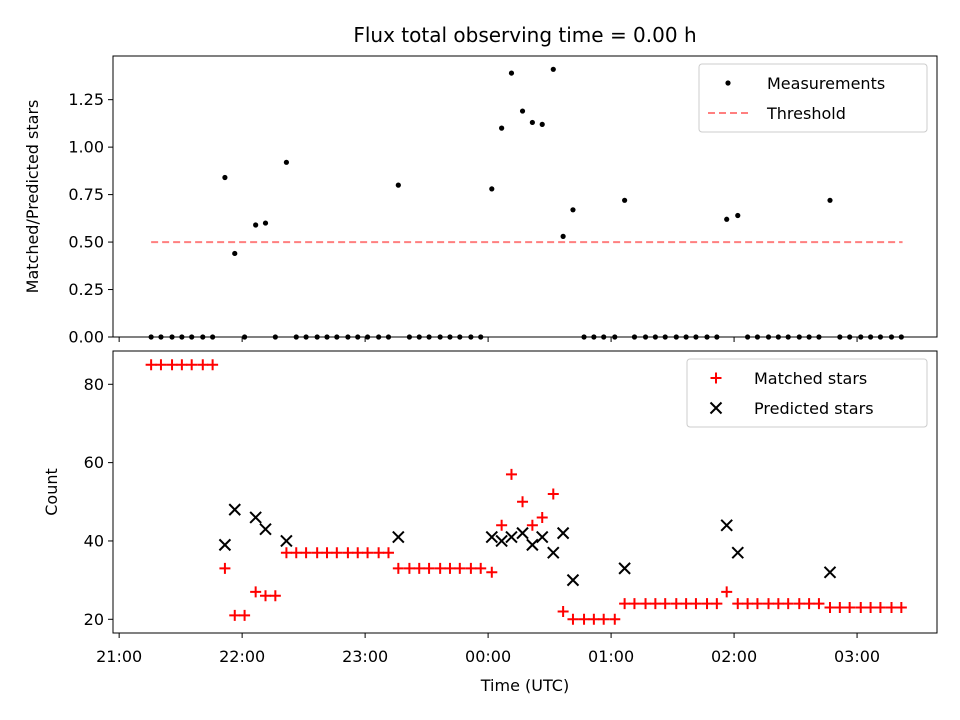  Describe the element at coordinates (51, 492) in the screenshot. I see `y-axis-label: Count` at that location.